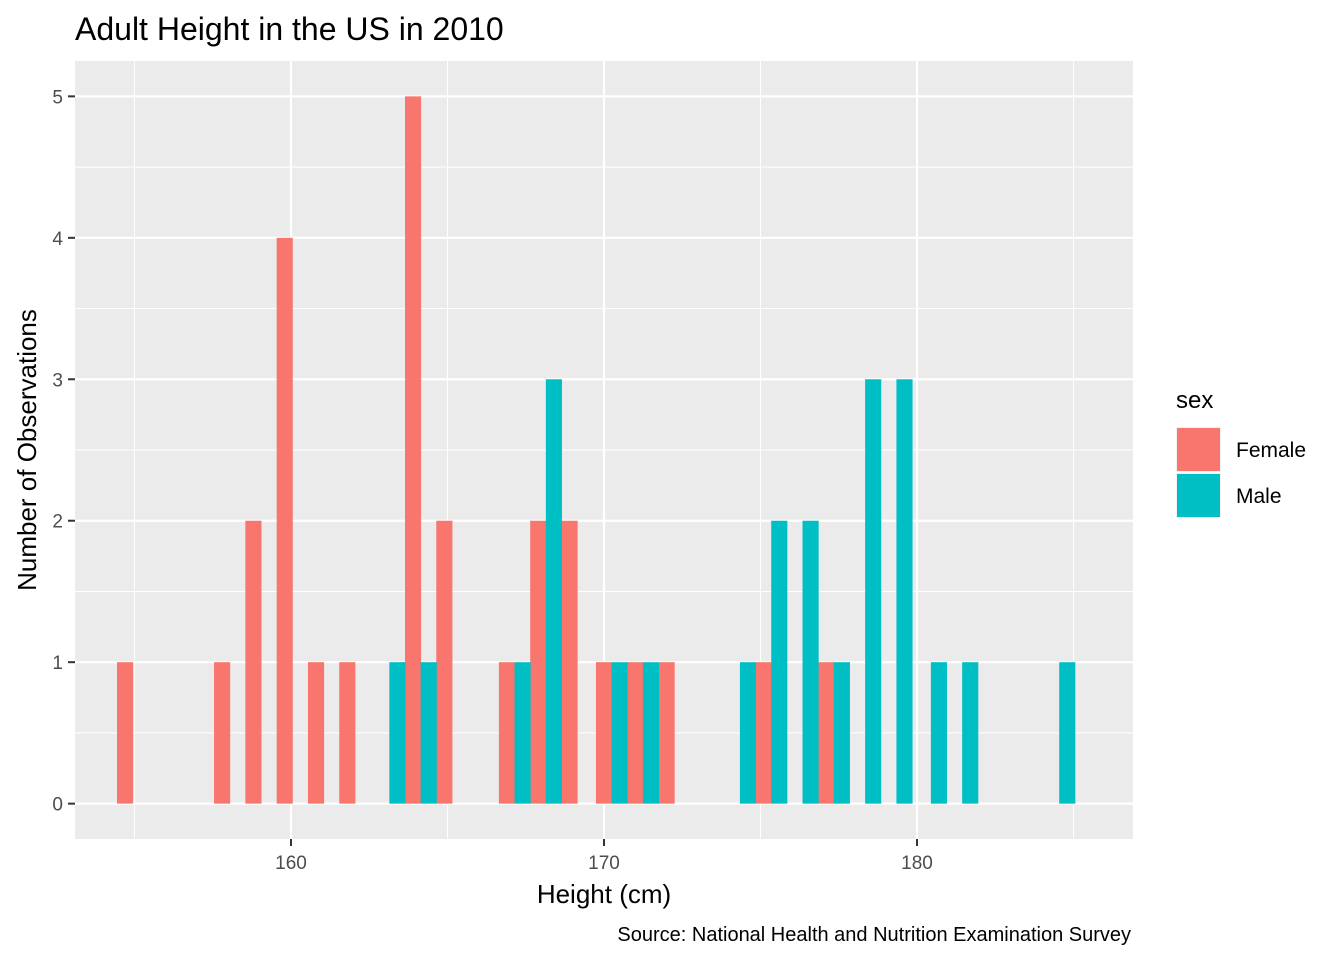 This screenshot has width=1344, height=960. What do you see at coordinates (1271, 450) in the screenshot?
I see `legend-label-female: Female` at bounding box center [1271, 450].